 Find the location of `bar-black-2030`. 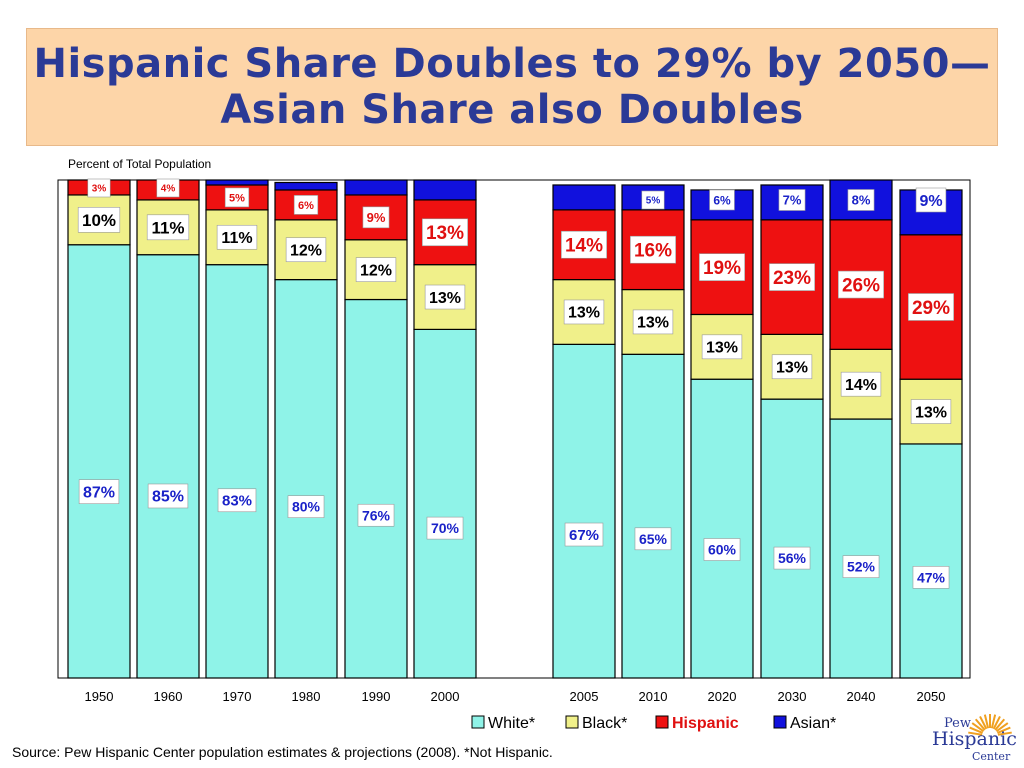

bar-black-2030 is located at coordinates (792, 366).